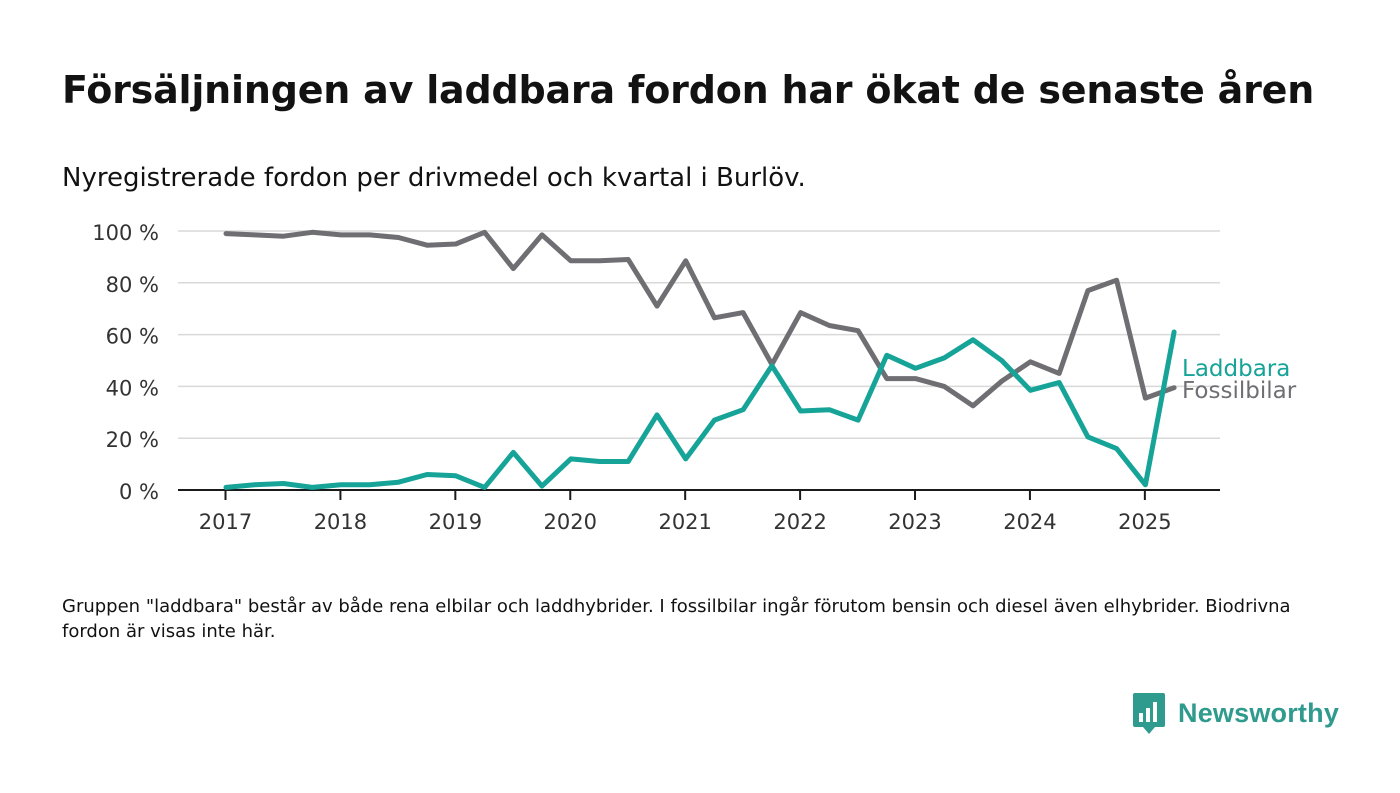  Describe the element at coordinates (125, 362) in the screenshot. I see `y-axis-tick-labels: 0 % 20 % 40 % 60 % 80 % 100 %` at that location.